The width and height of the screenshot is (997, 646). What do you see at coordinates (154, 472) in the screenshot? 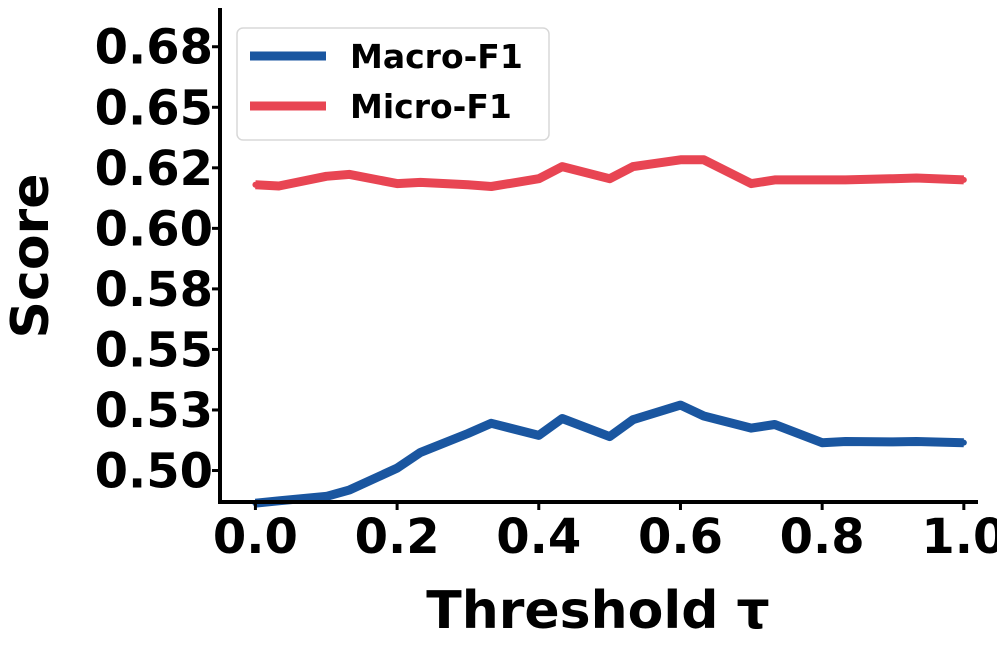
I see `y-tick-label: 0.50` at bounding box center [154, 472].